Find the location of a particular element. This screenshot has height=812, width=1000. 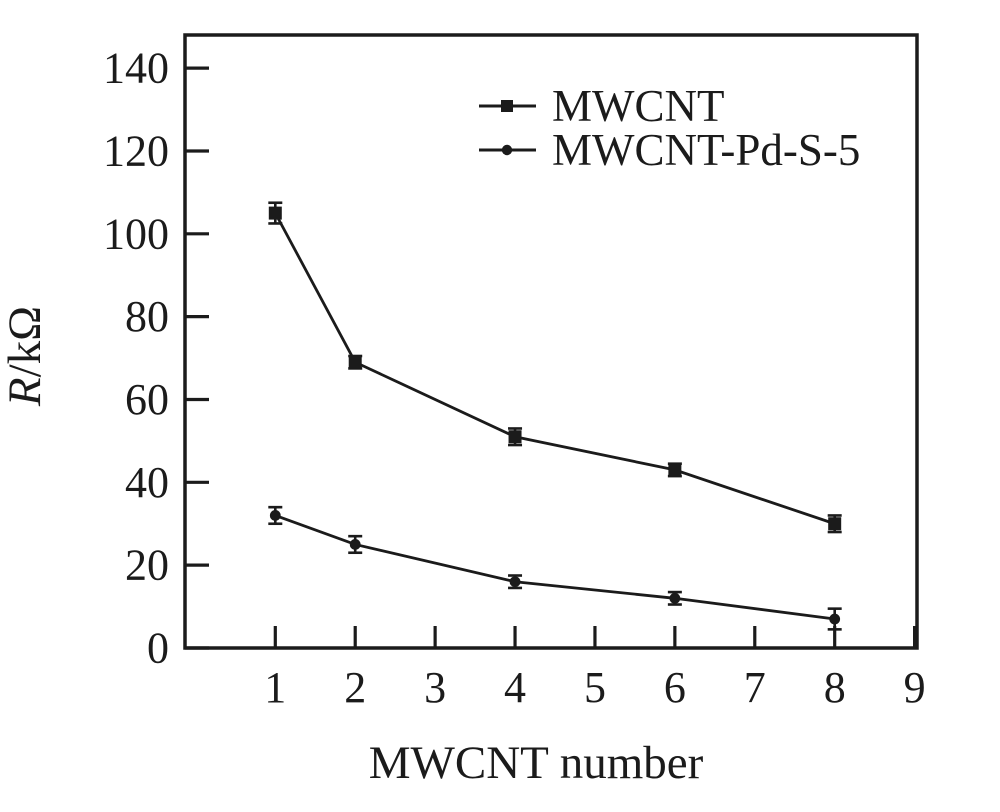

y-tick-label: 140 is located at coordinates (136, 68).